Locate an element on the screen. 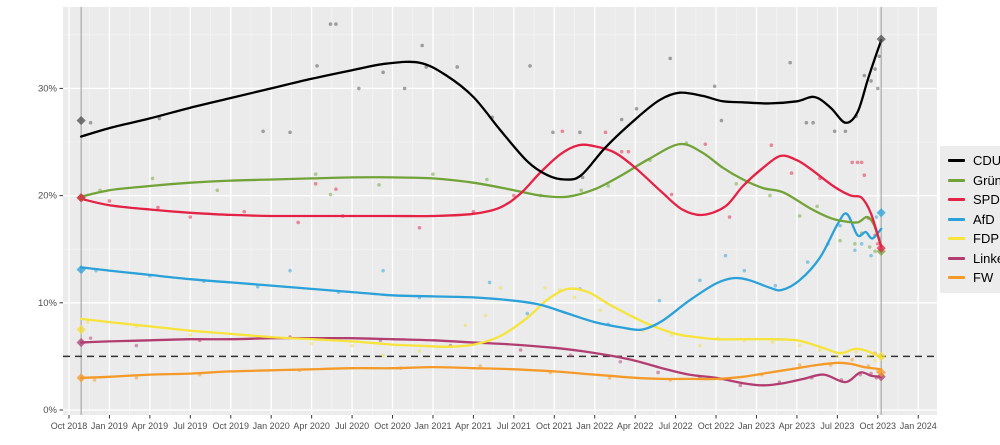 Image resolution: width=1000 pixels, height=445 pixels. x-tick-label: Jul 2019 is located at coordinates (190, 426).